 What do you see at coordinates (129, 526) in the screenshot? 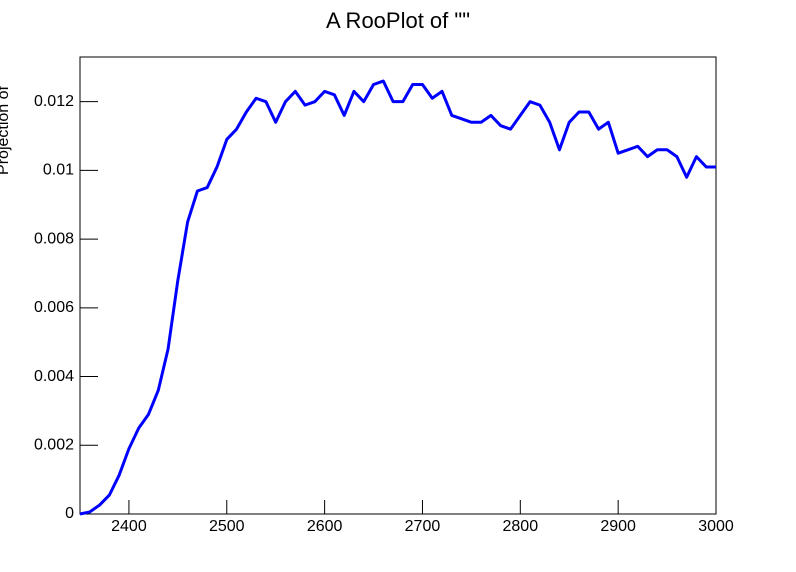
I see `x-tick-label: 2400` at bounding box center [129, 526].